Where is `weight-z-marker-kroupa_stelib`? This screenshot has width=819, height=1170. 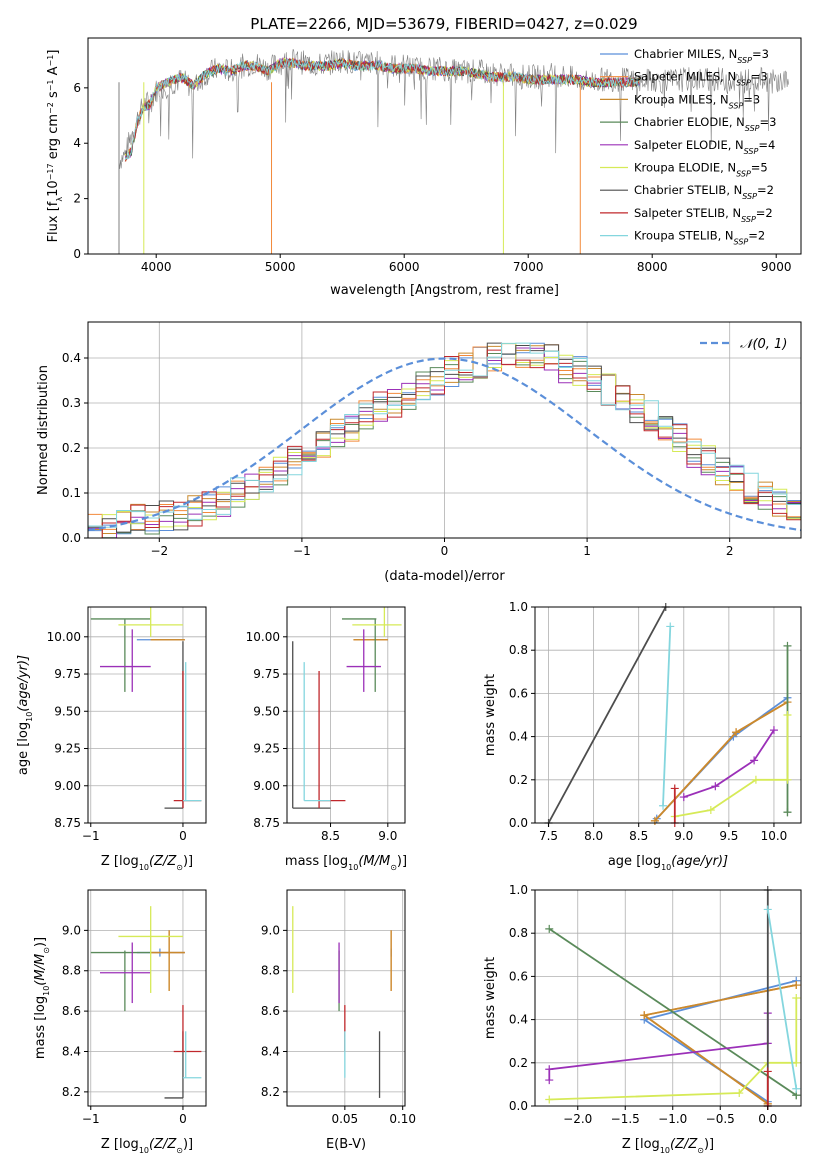 weight-z-marker-kroupa_stelib is located at coordinates (767, 909).